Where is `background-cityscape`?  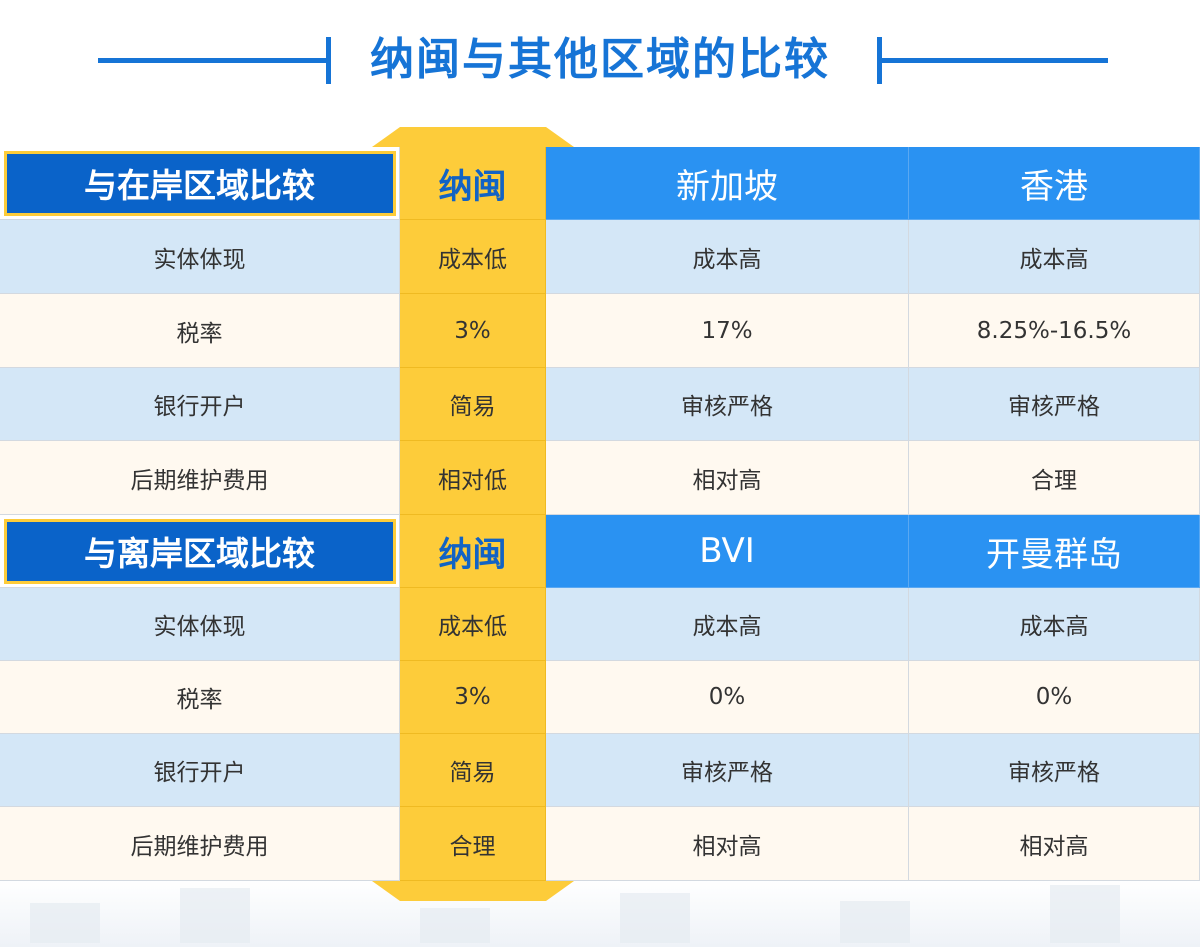 background-cityscape is located at coordinates (600, 913).